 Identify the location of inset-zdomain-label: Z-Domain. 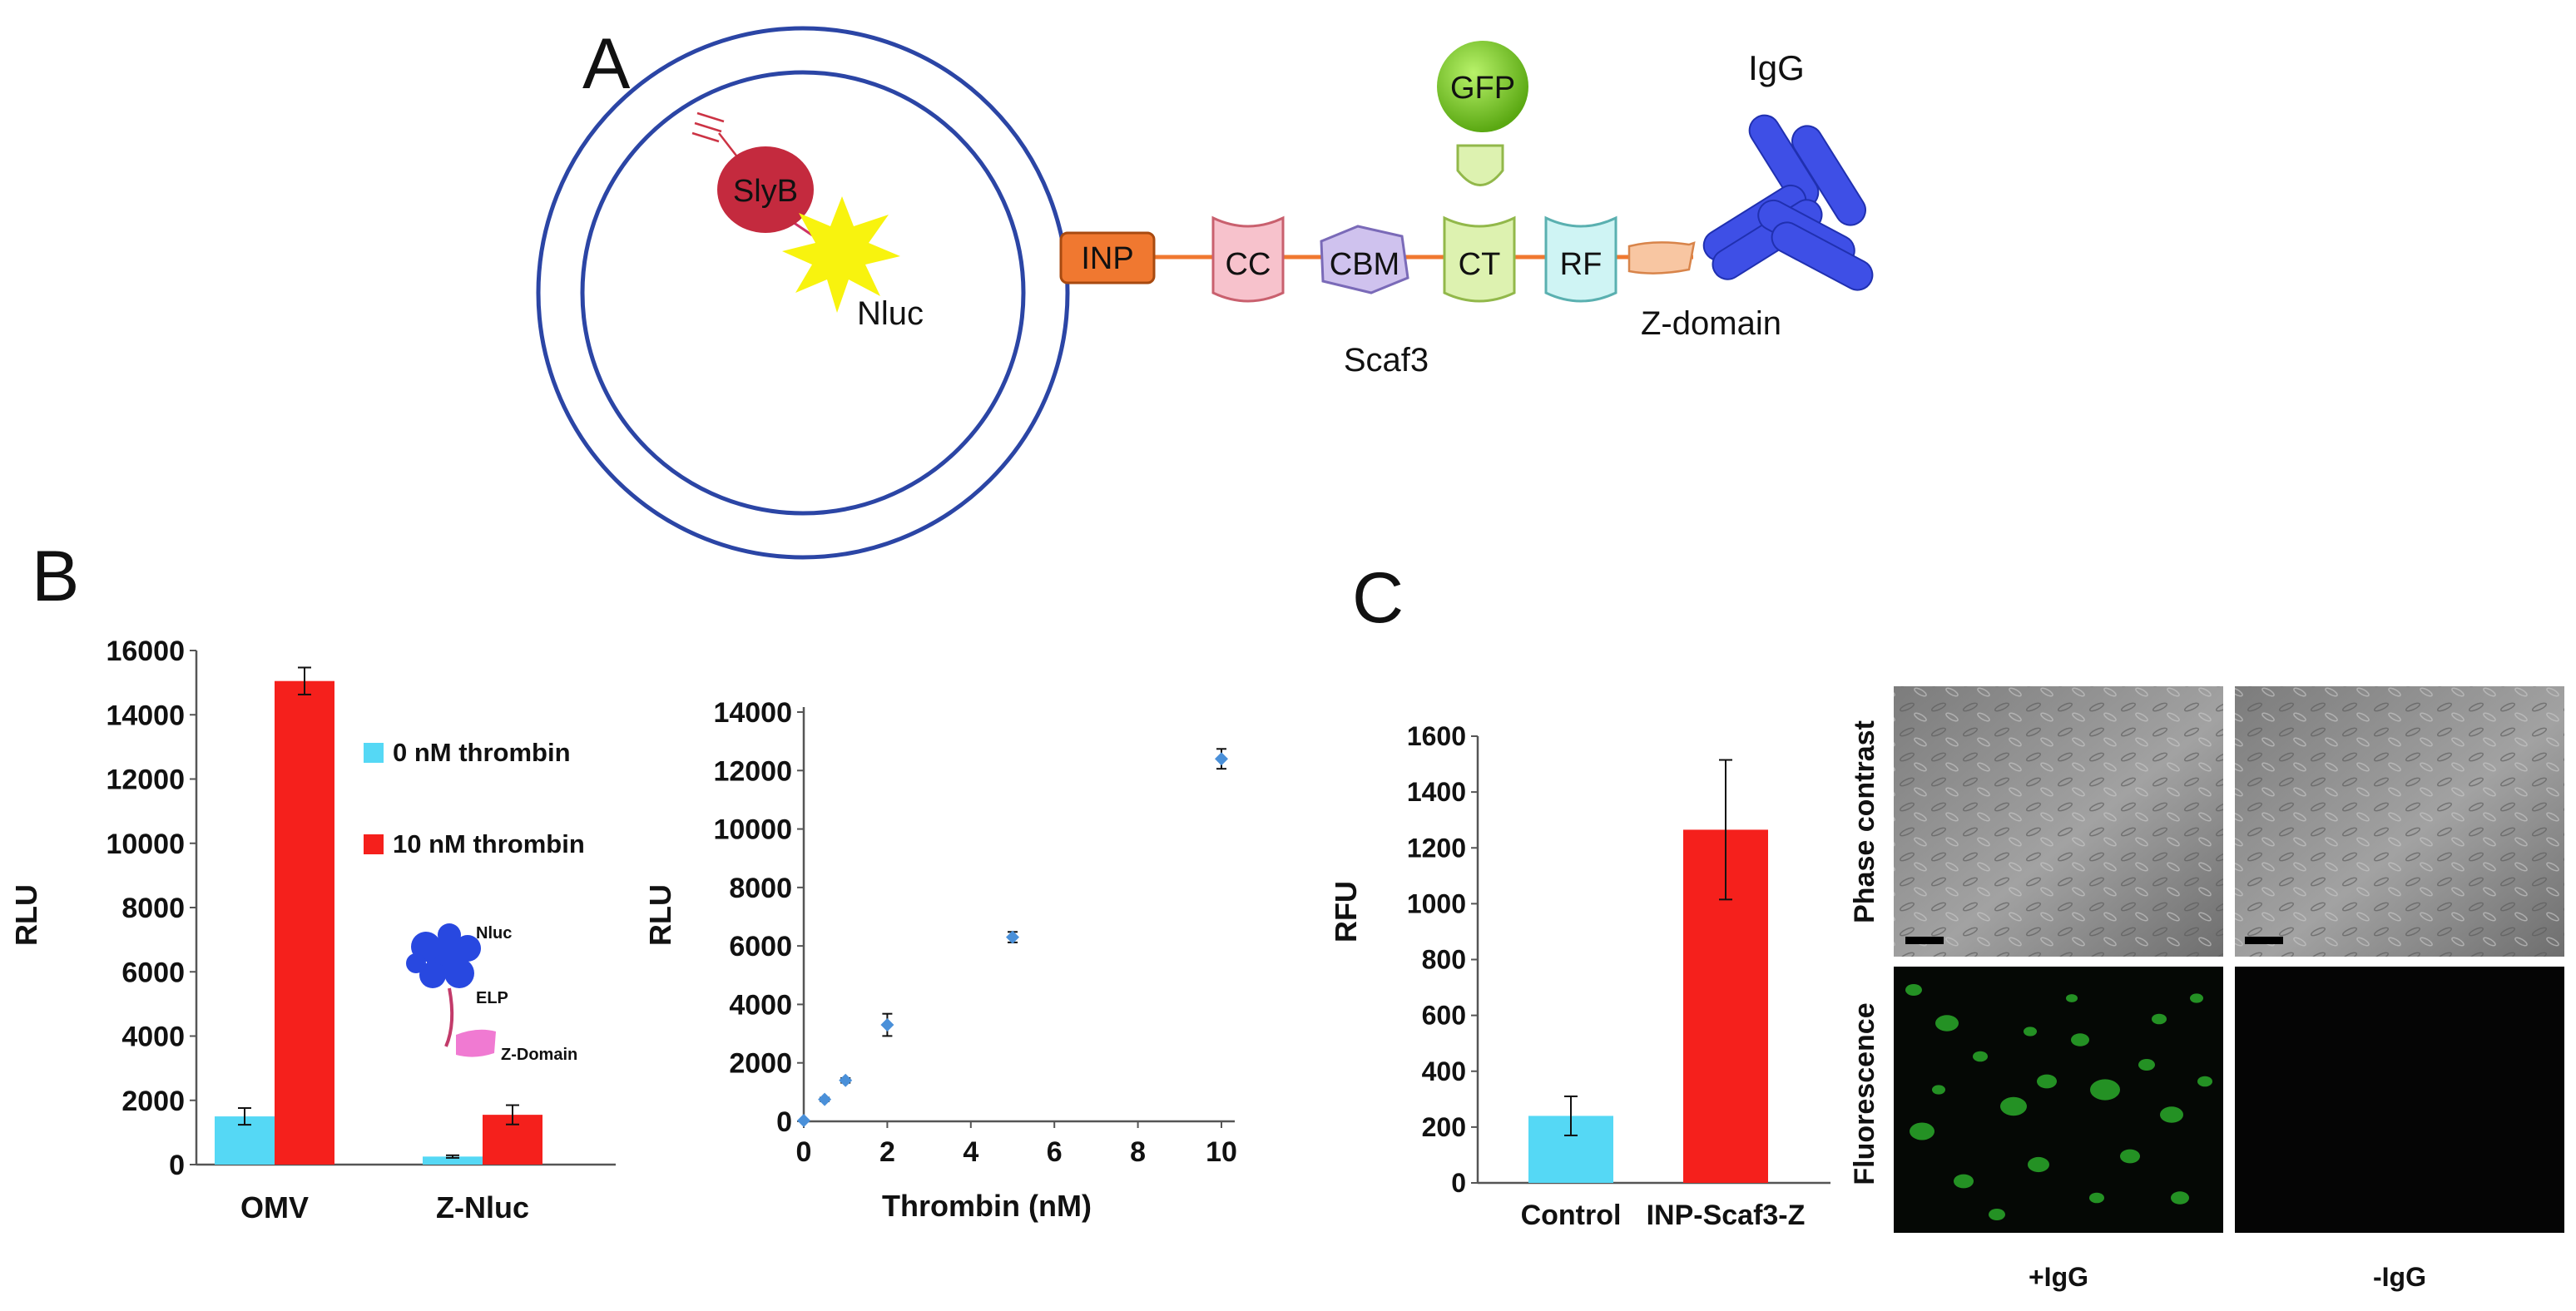
(539, 1055).